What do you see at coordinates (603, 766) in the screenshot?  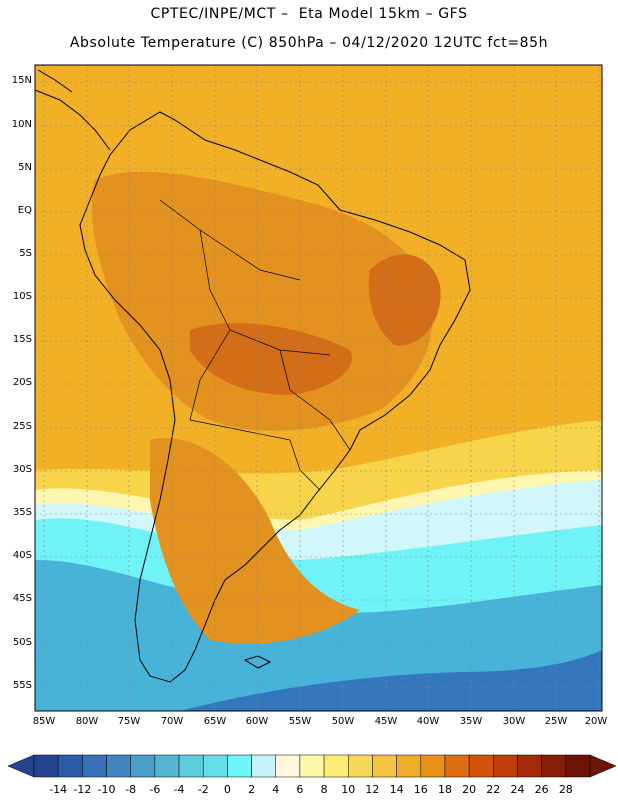 I see `colorbar-arrow-right` at bounding box center [603, 766].